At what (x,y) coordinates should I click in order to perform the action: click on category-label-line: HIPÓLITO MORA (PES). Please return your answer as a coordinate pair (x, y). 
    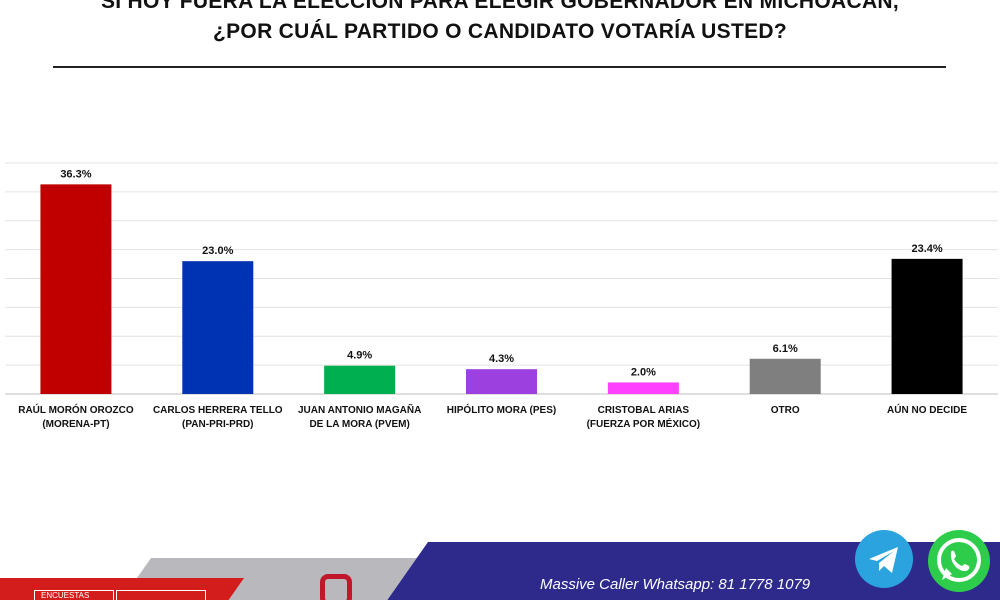
    Looking at the image, I should click on (501, 410).